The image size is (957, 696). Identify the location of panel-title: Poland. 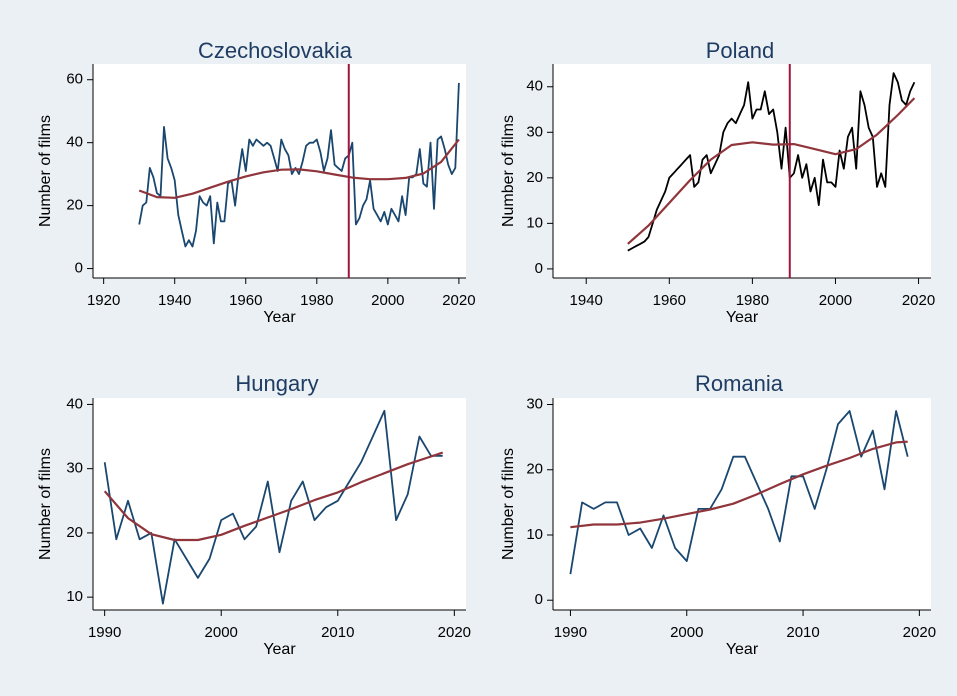
(740, 50).